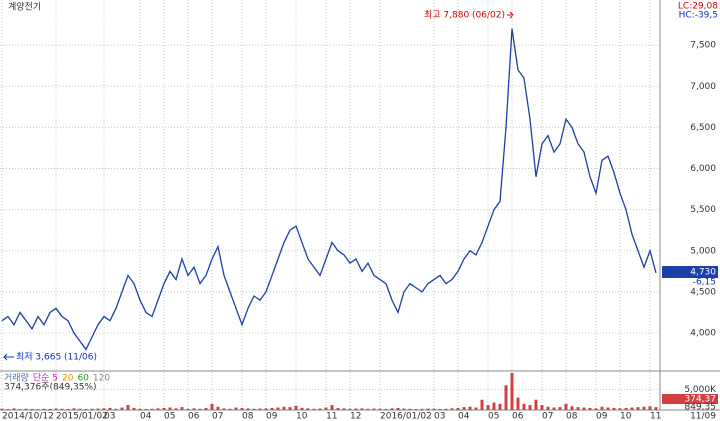 Image resolution: width=720 pixels, height=421 pixels. What do you see at coordinates (703, 169) in the screenshot?
I see `y-tick-label: 6,000` at bounding box center [703, 169].